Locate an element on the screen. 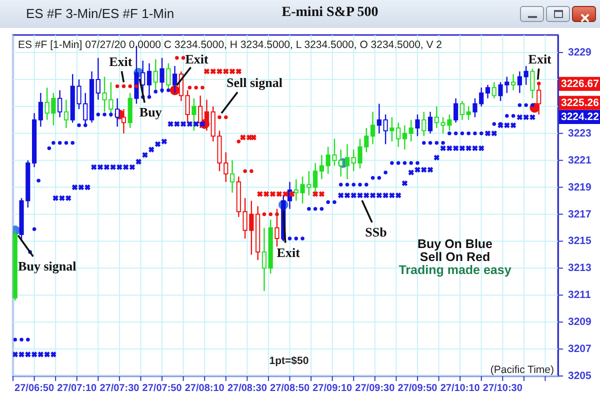 Image resolution: width=600 pixels, height=398 pixels. x-tick-label: 27/08:30 is located at coordinates (247, 388).